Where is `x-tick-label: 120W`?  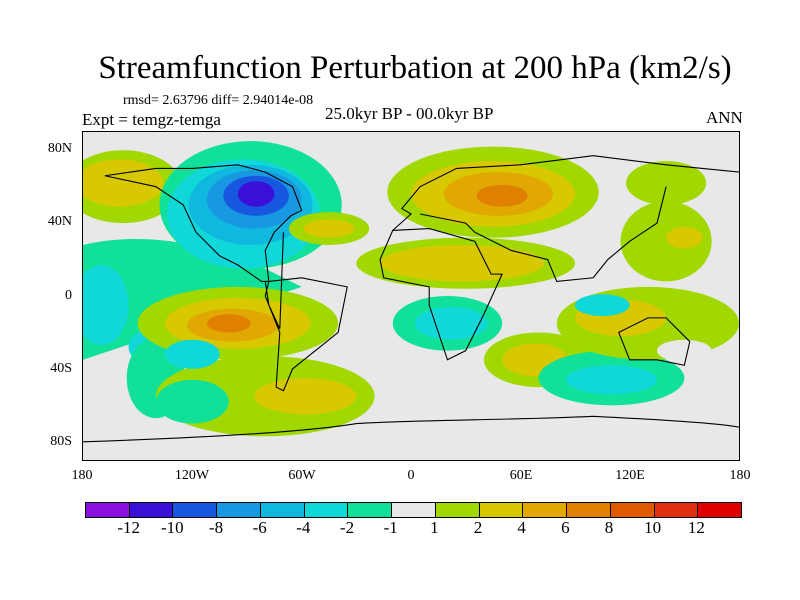
x-tick-label: 120W is located at coordinates (192, 475).